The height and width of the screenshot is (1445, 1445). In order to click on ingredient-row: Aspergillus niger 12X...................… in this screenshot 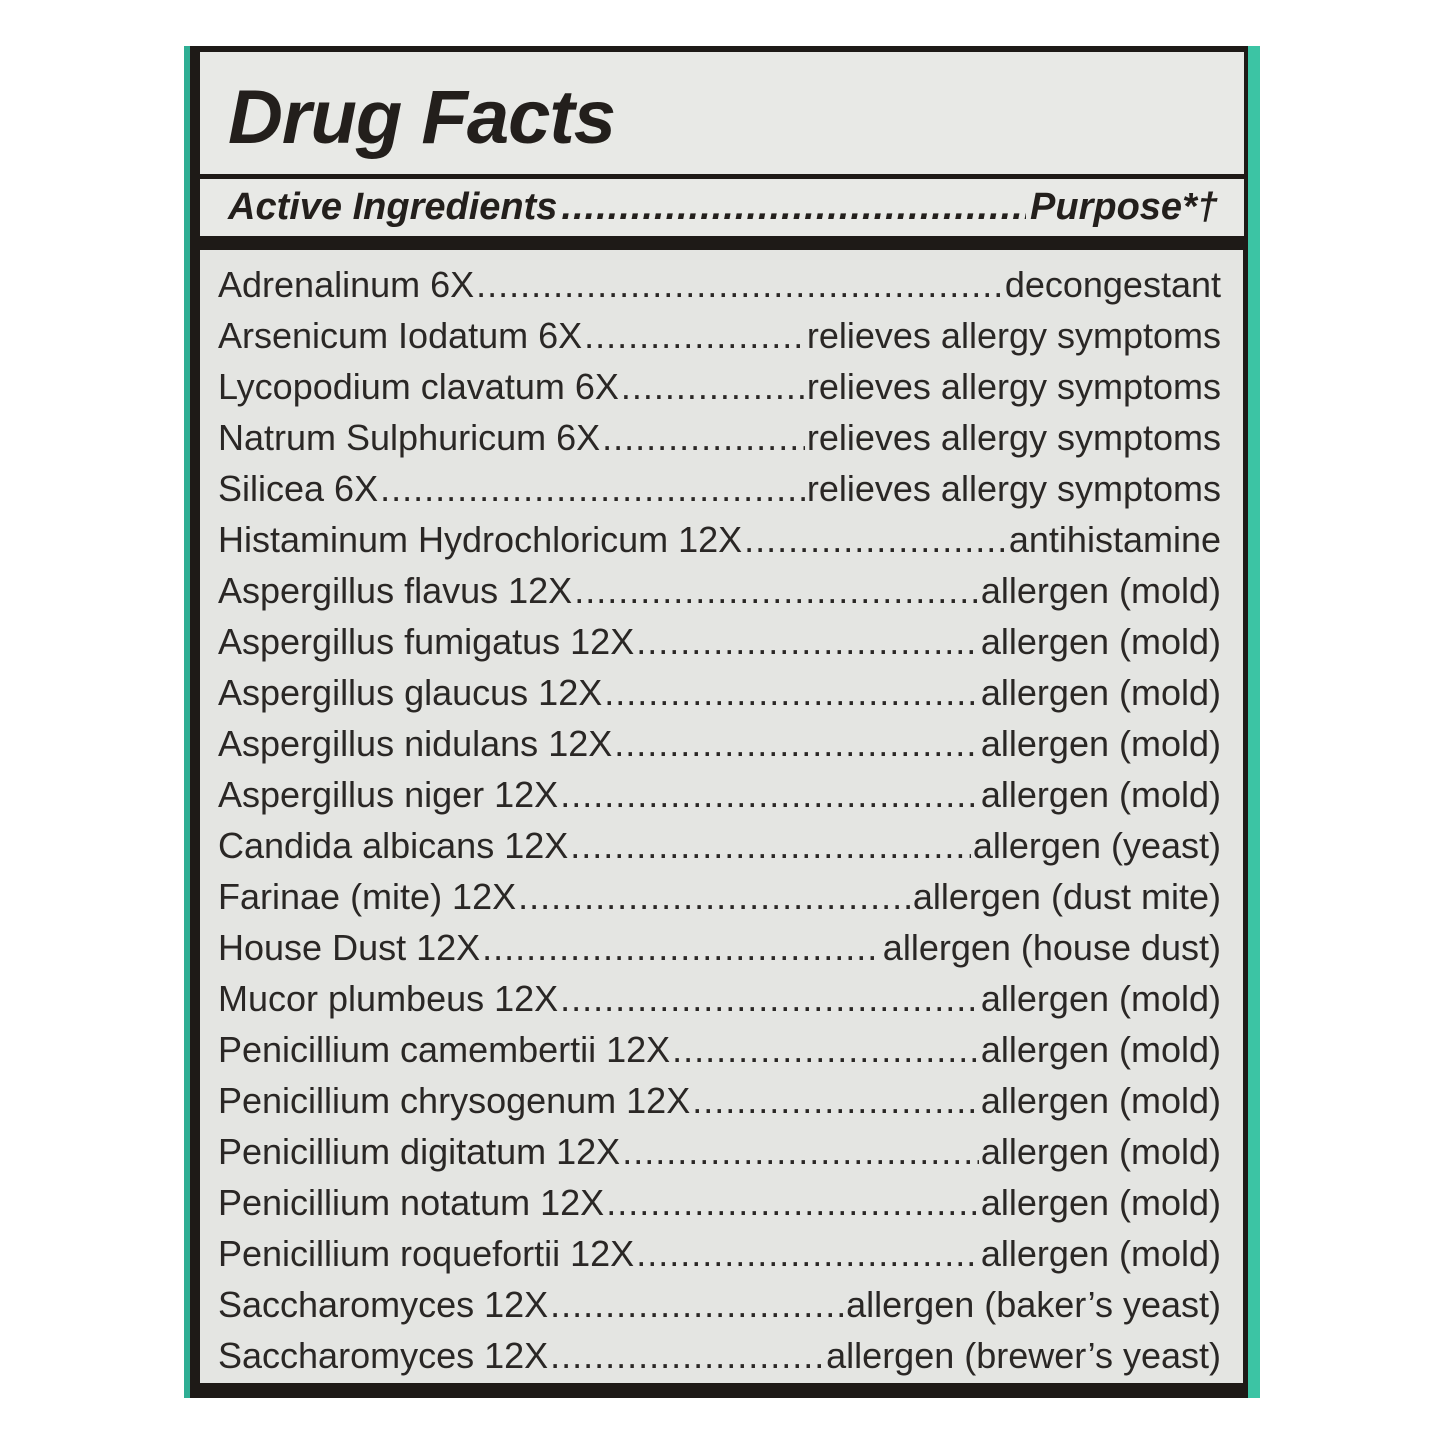, I will do `click(719, 799)`.